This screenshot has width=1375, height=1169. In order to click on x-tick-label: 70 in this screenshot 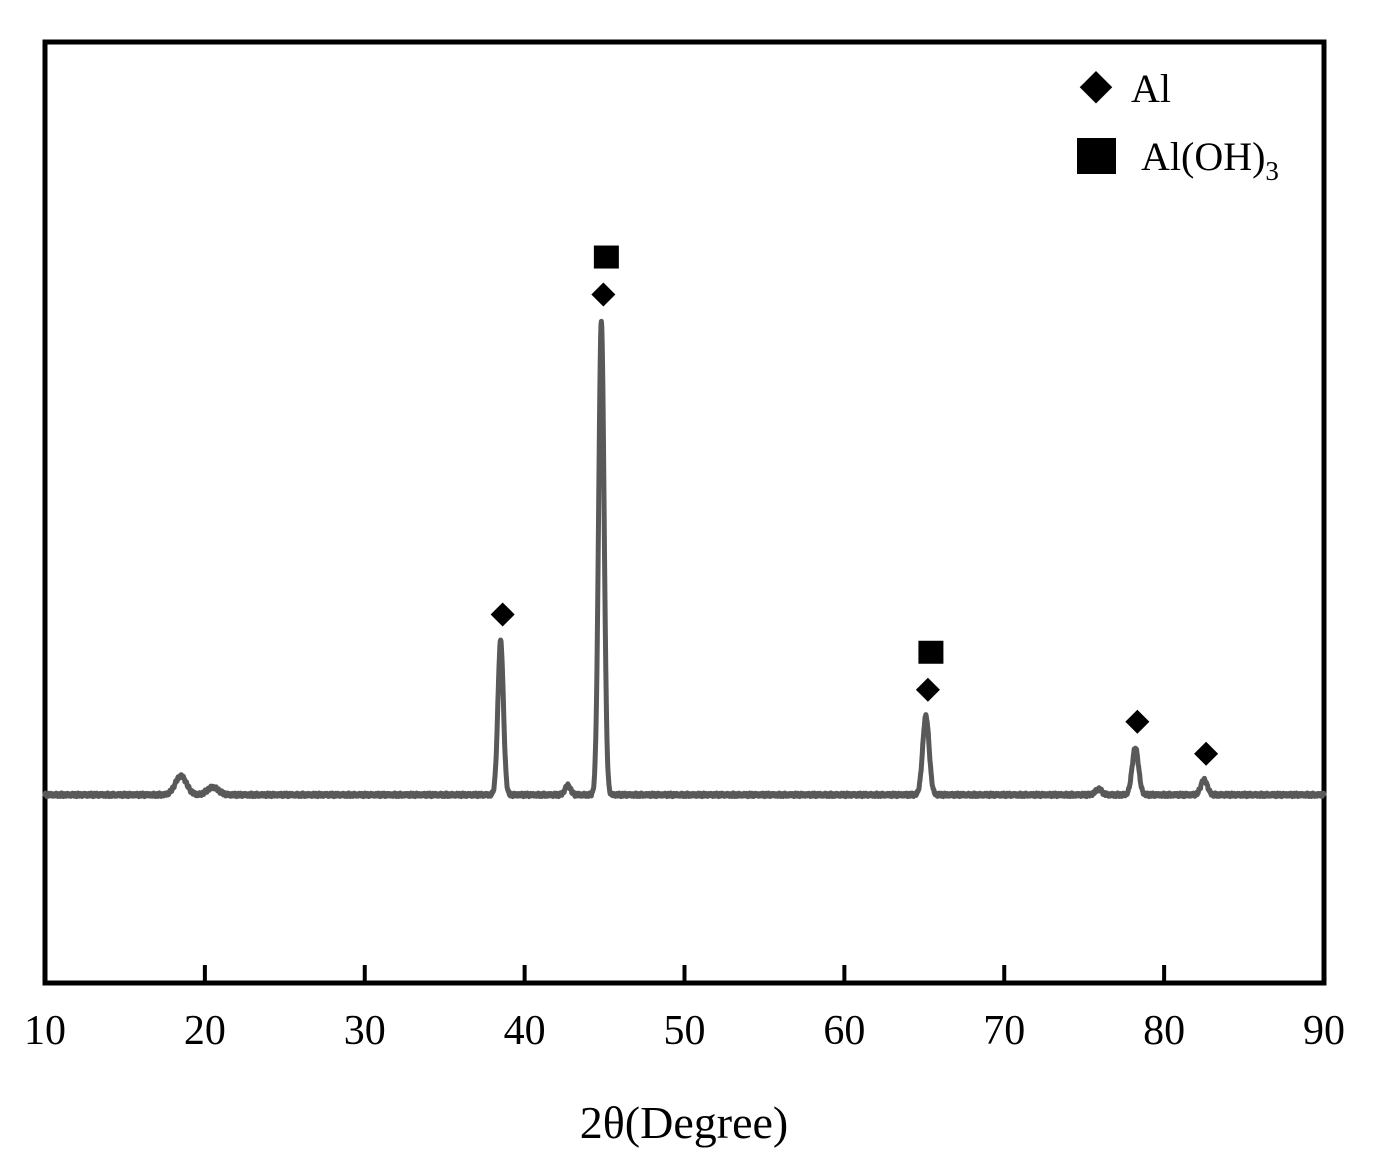, I will do `click(1004, 1031)`.